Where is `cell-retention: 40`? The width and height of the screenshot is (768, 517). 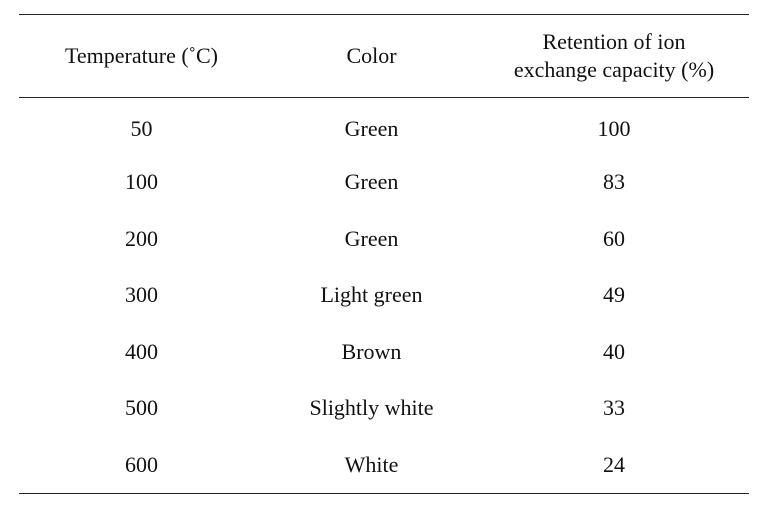
cell-retention: 40 is located at coordinates (614, 351).